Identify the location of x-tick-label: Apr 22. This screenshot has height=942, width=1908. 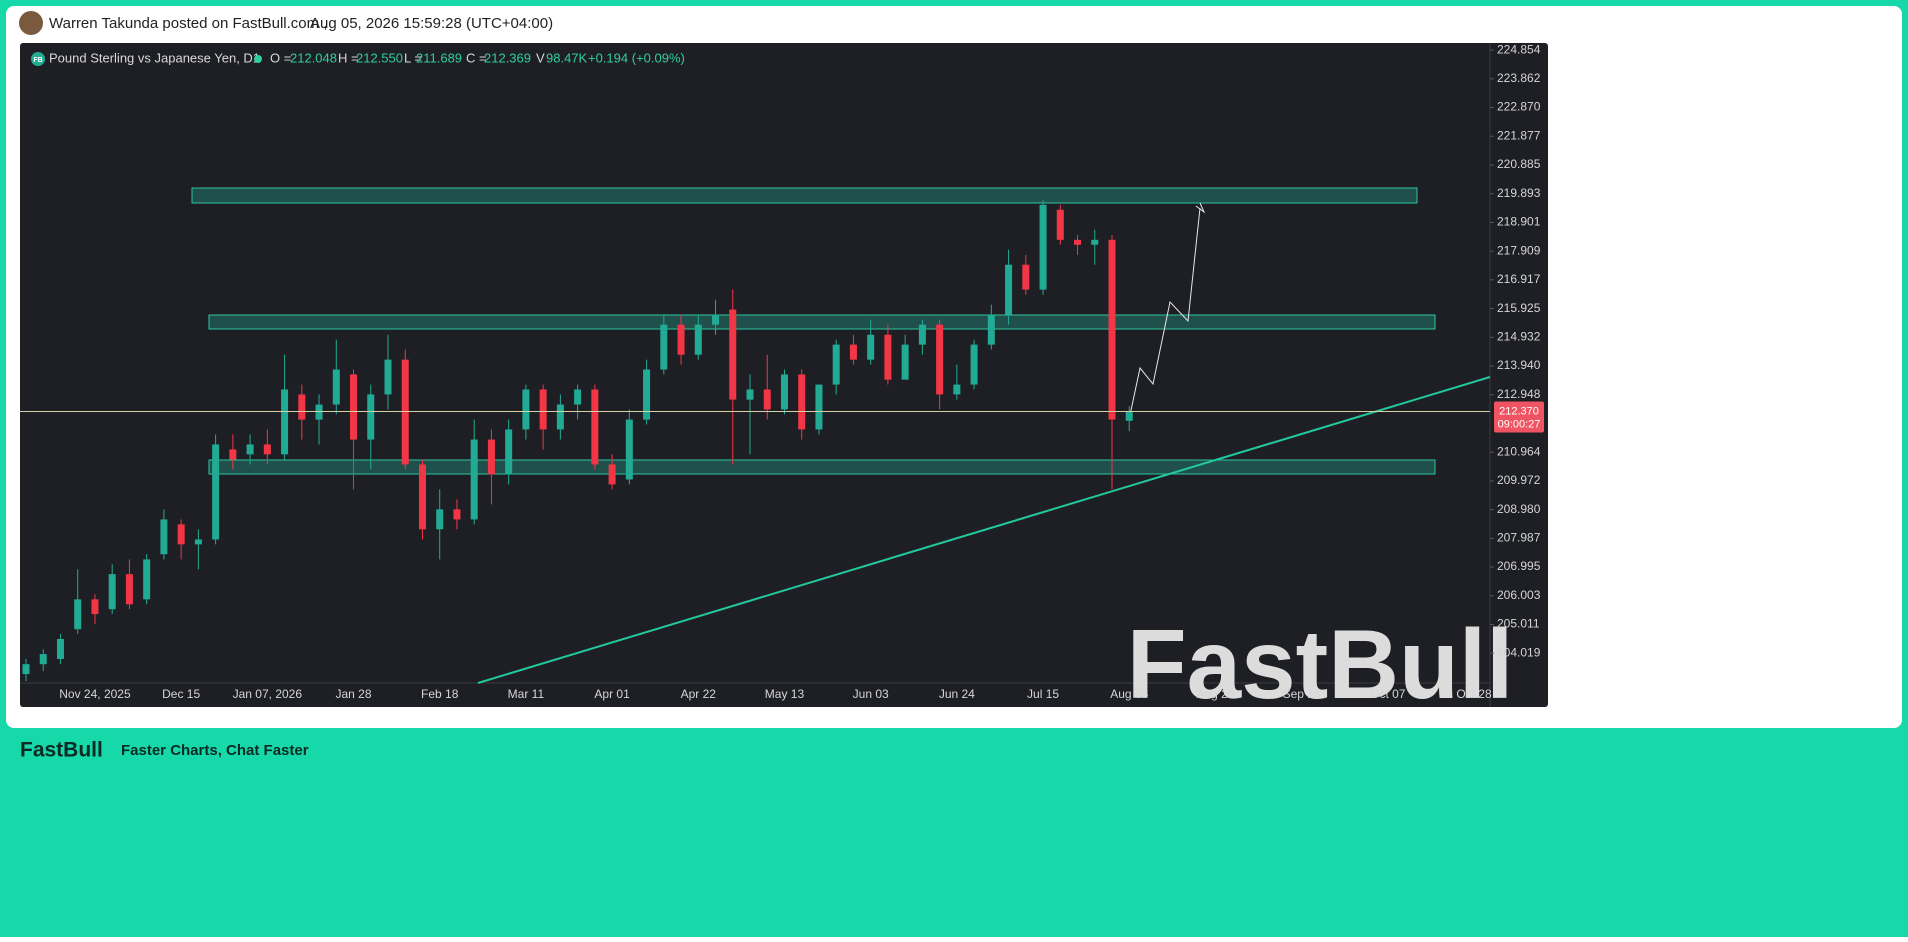
(699, 694).